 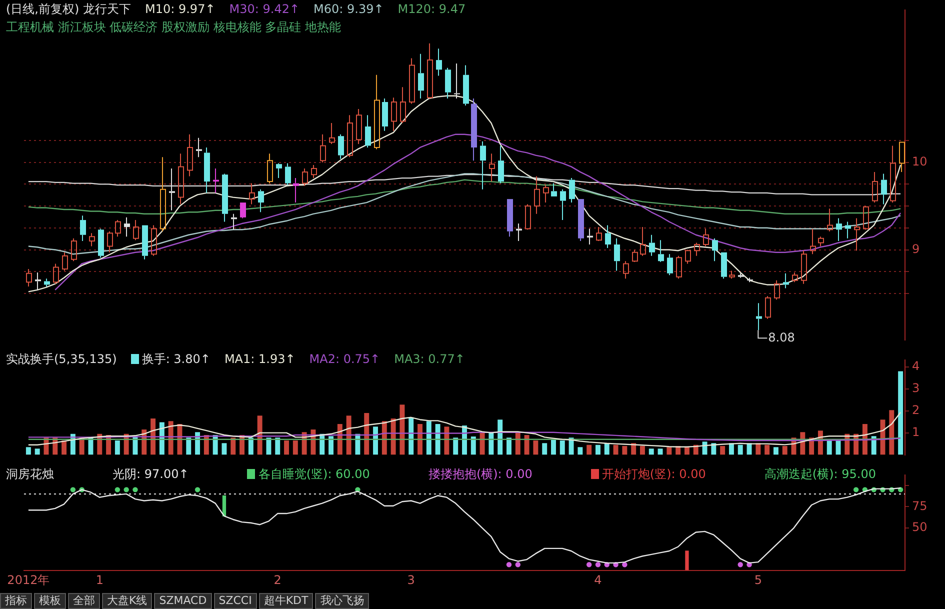 I want to click on y-tick-label: 1, so click(x=916, y=431).